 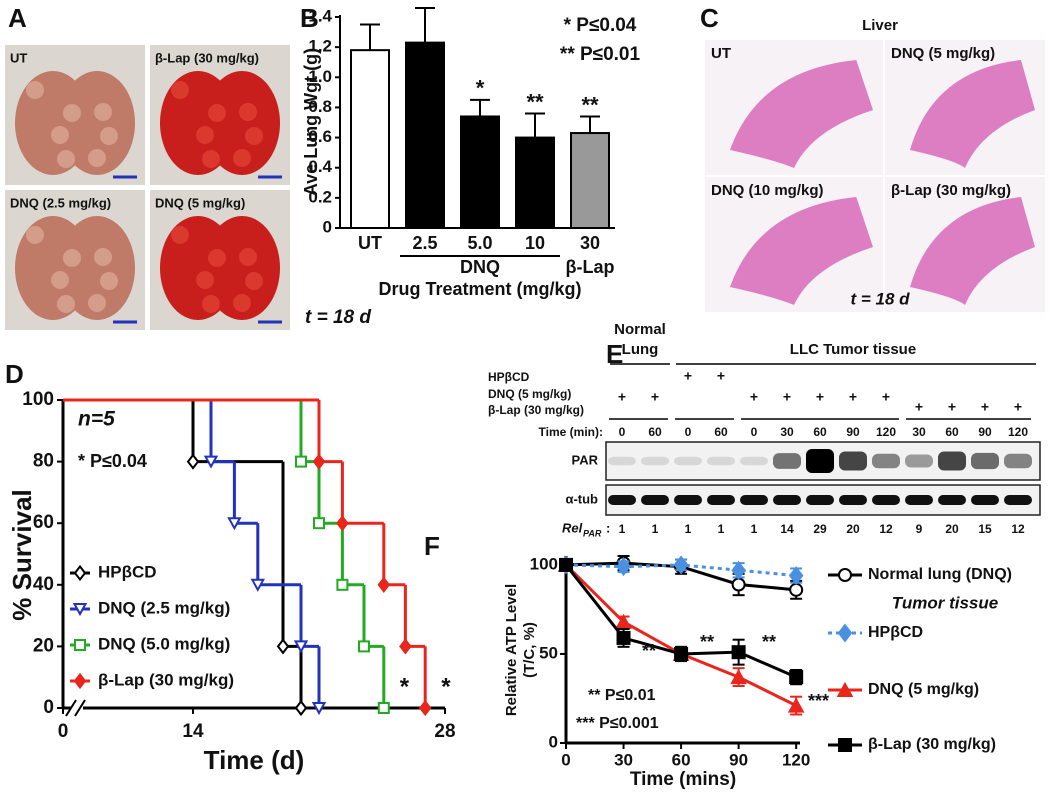 I want to click on legend-subtitle: Tumor tissue, so click(x=945, y=602).